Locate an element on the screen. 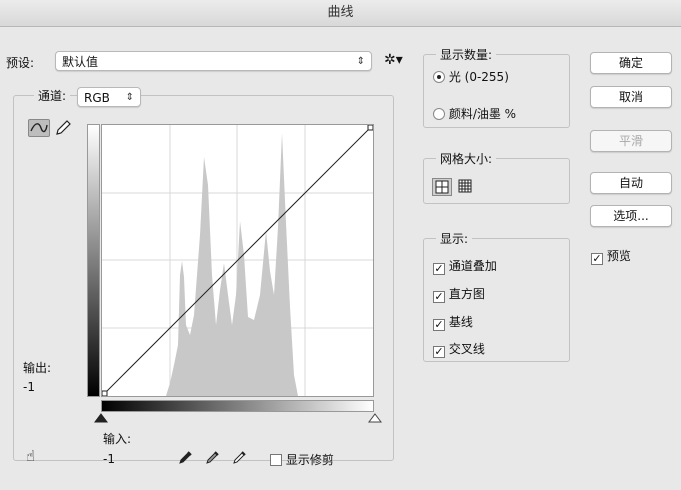 The height and width of the screenshot is (490, 681). auto-button: 自动 is located at coordinates (631, 183).